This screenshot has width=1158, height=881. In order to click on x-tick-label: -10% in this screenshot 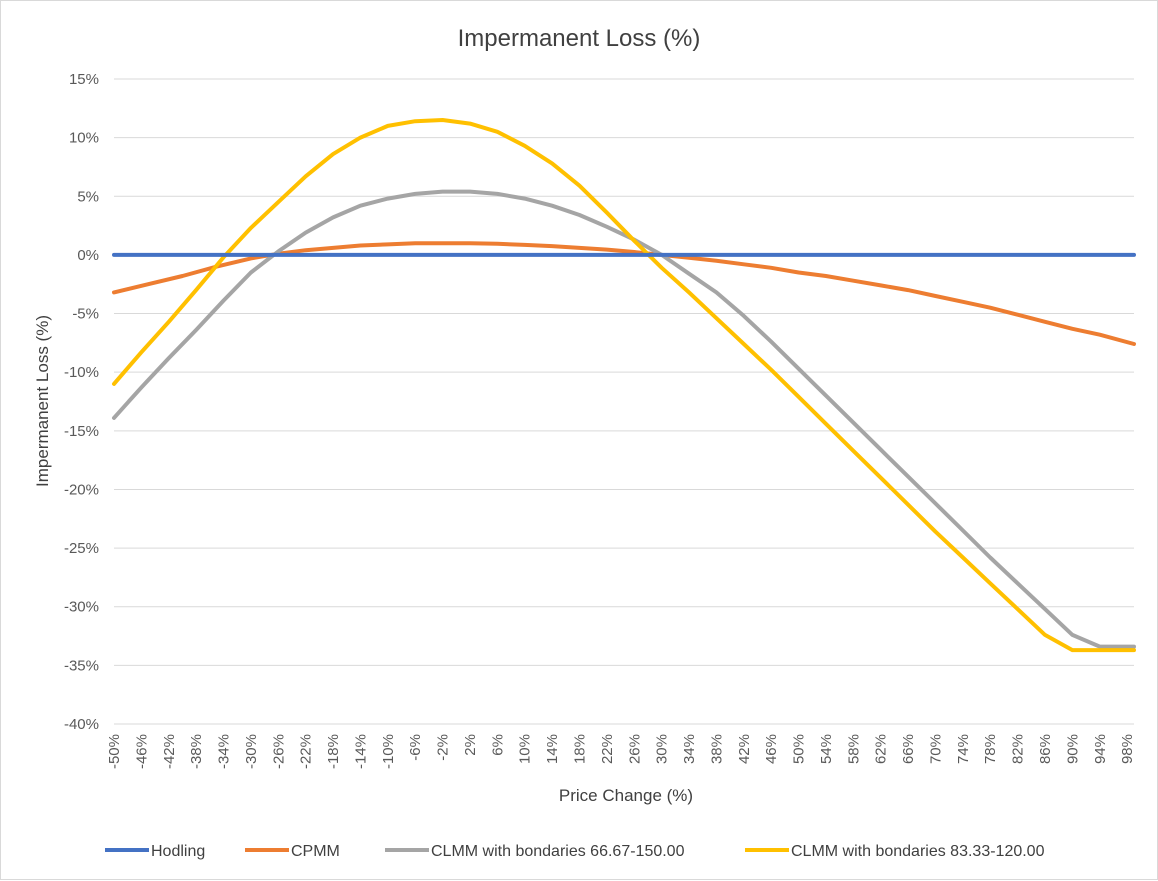, I will do `click(388, 751)`.